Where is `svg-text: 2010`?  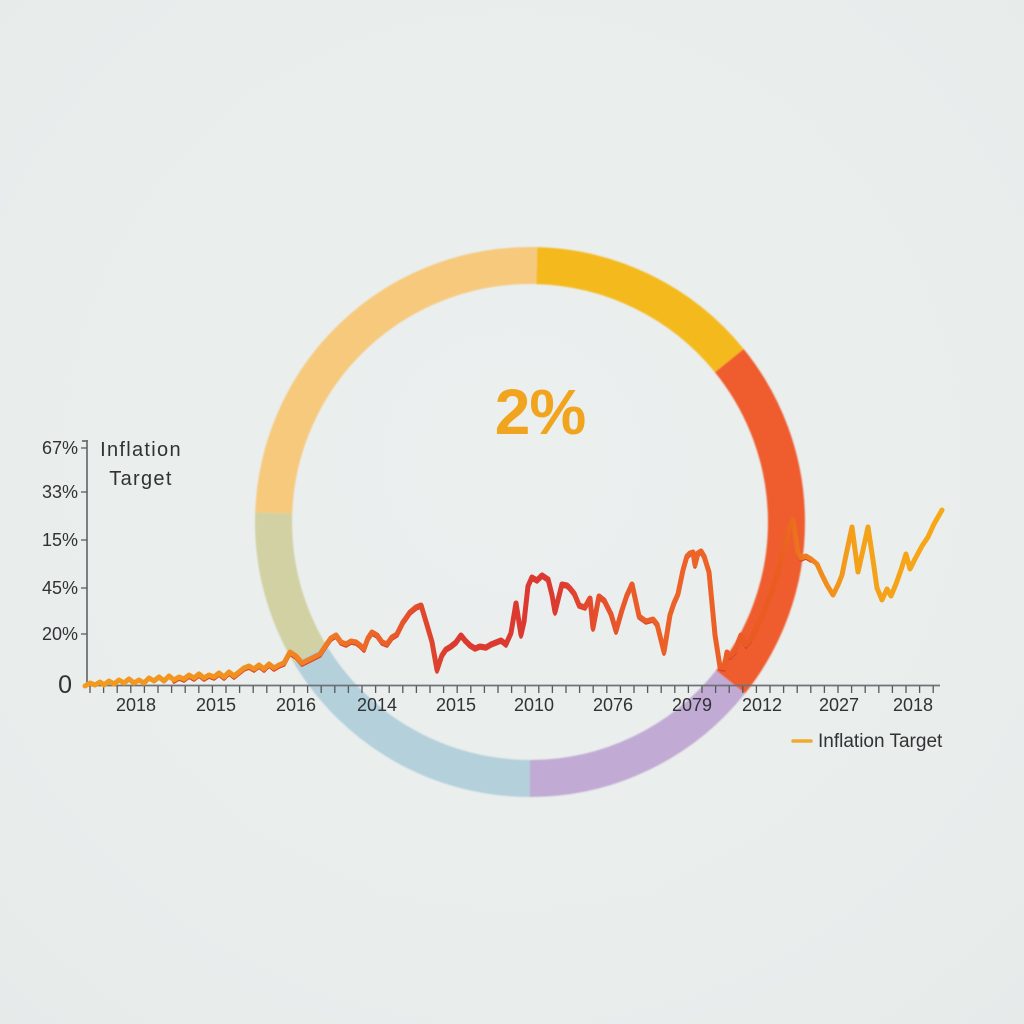 svg-text: 2010 is located at coordinates (534, 705).